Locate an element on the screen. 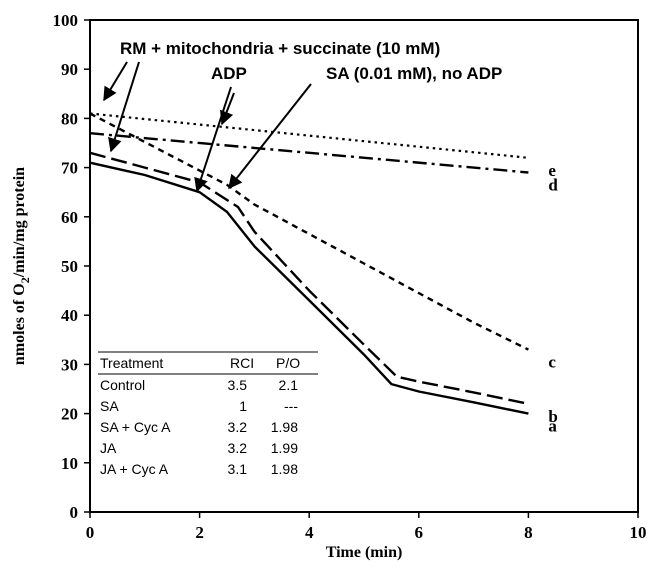  y-tick-label: 50 is located at coordinates (69, 266).